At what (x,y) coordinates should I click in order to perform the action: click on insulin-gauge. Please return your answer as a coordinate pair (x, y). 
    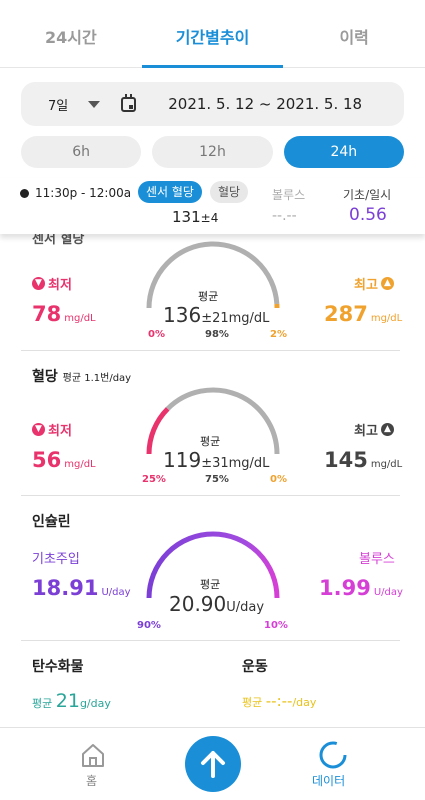
    Looking at the image, I should click on (213, 565).